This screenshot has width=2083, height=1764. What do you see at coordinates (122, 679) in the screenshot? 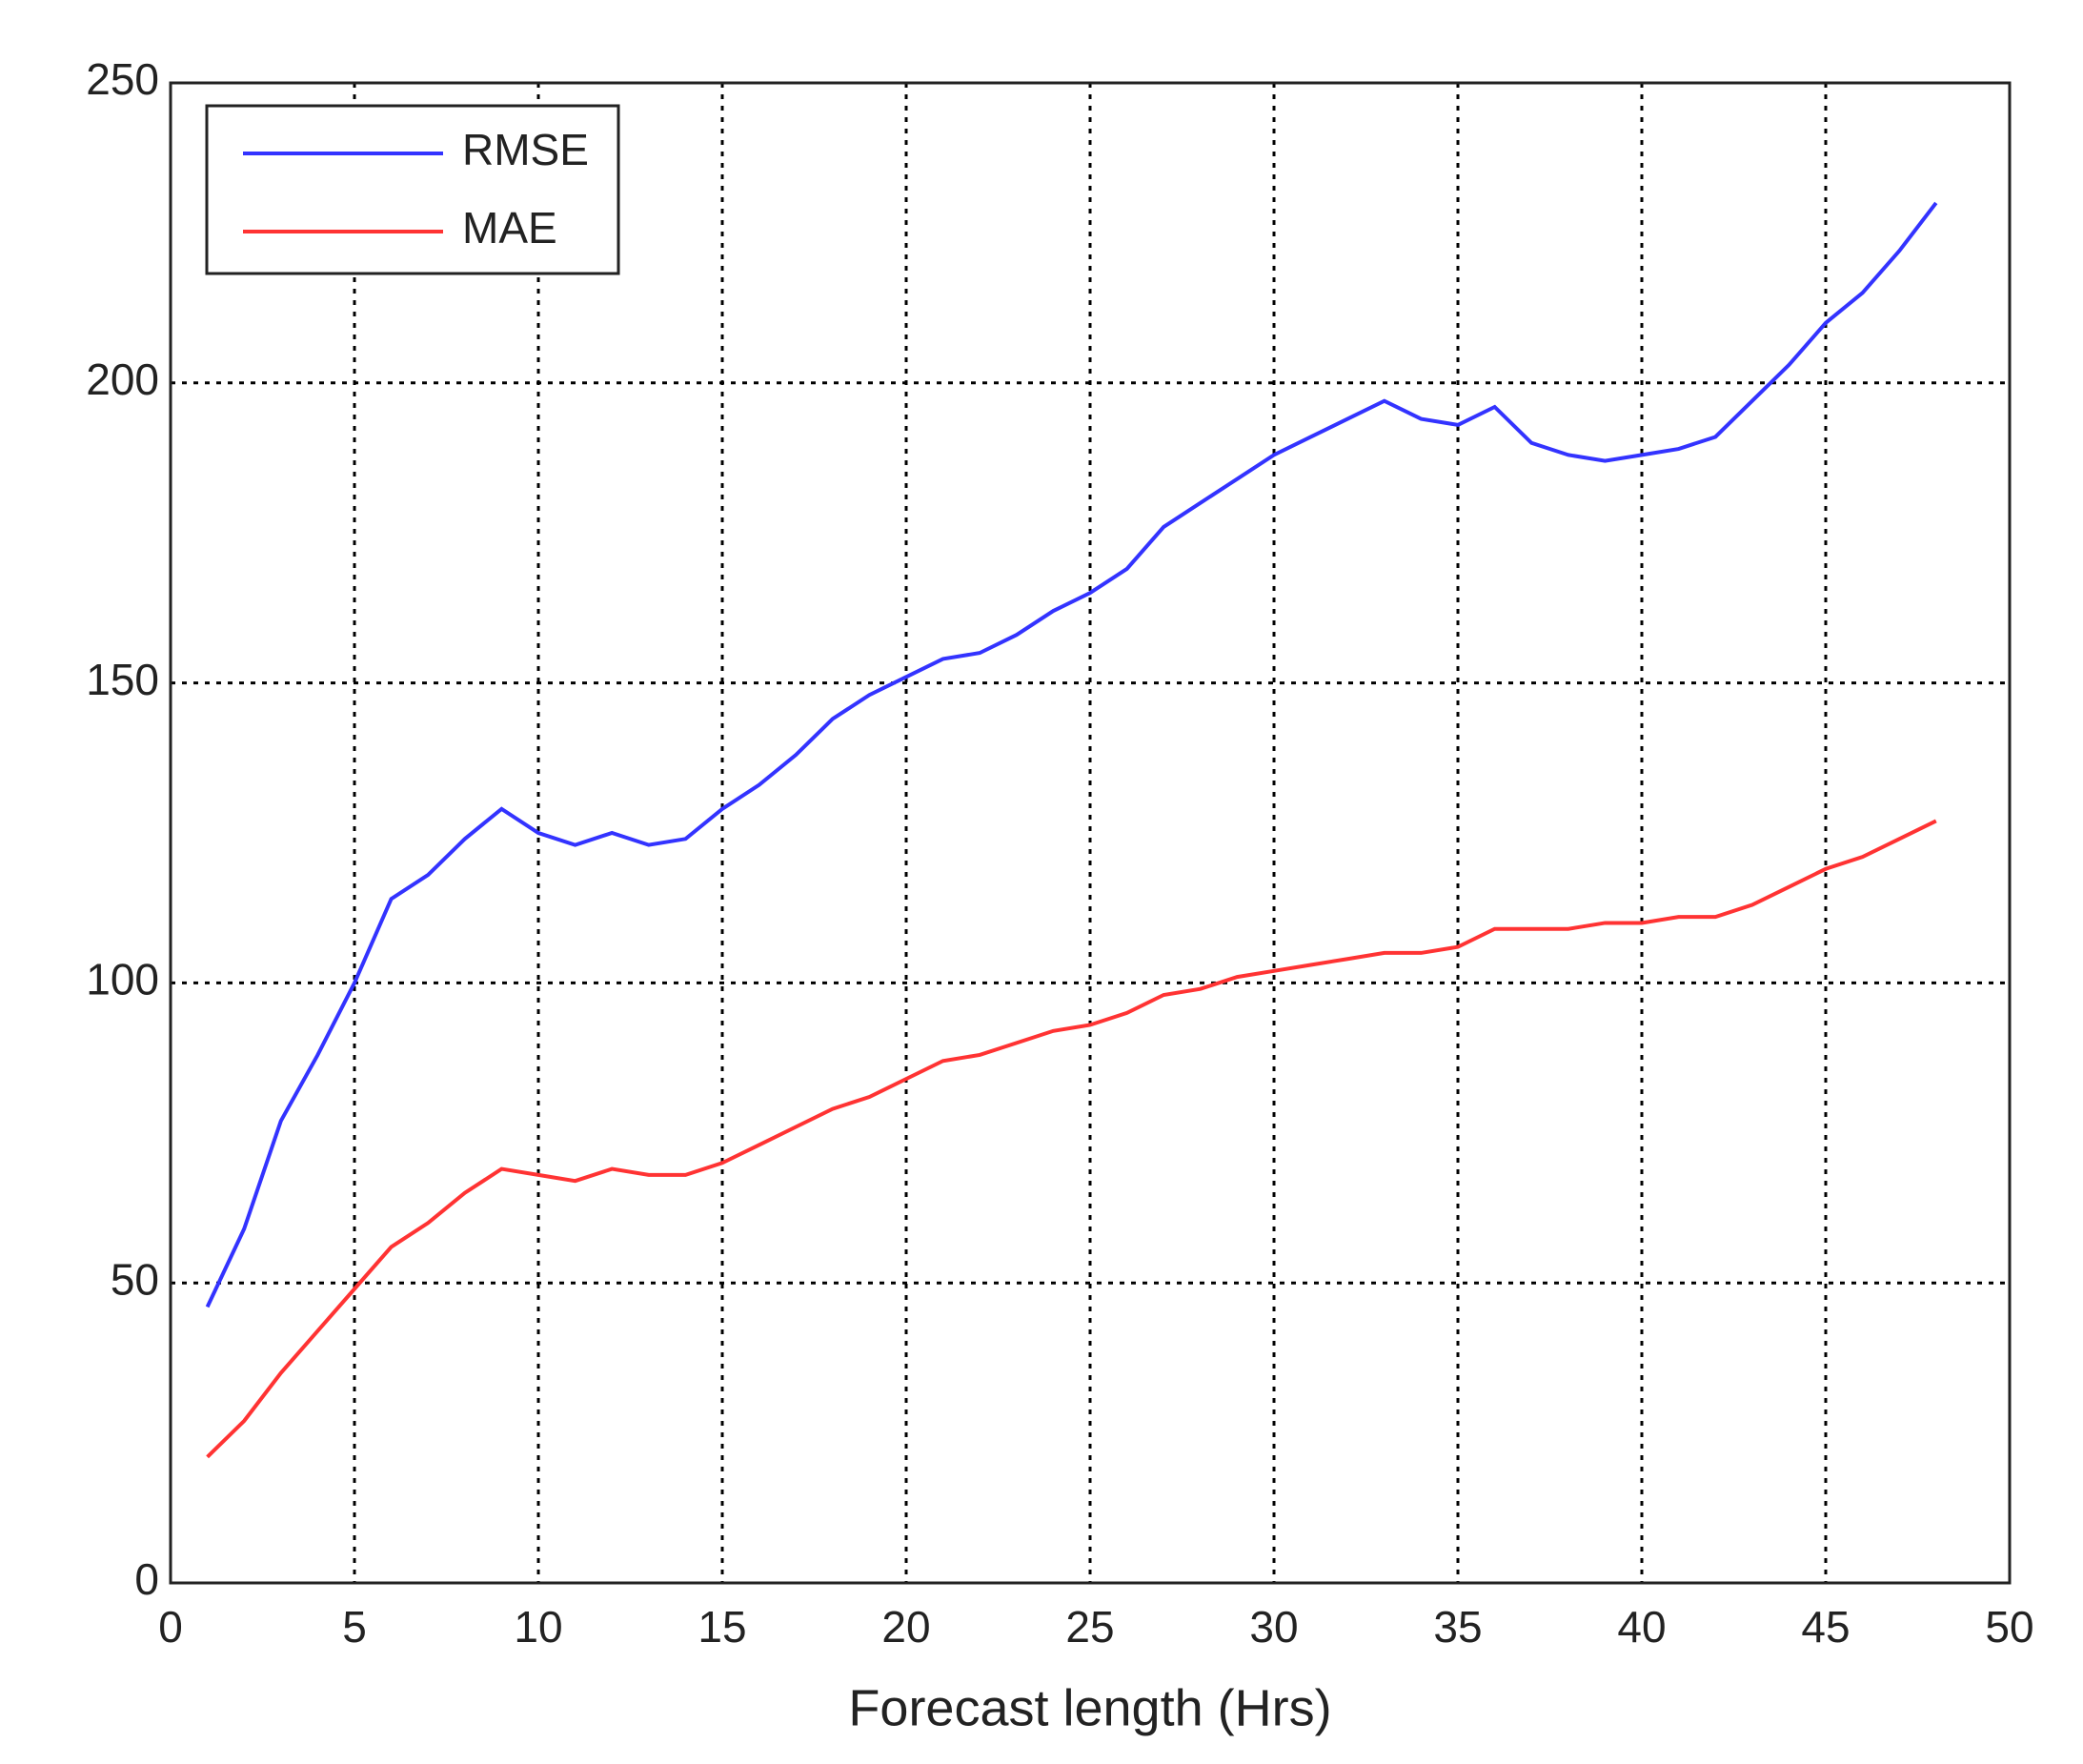
I see `y-tick-label: 150` at bounding box center [122, 679].